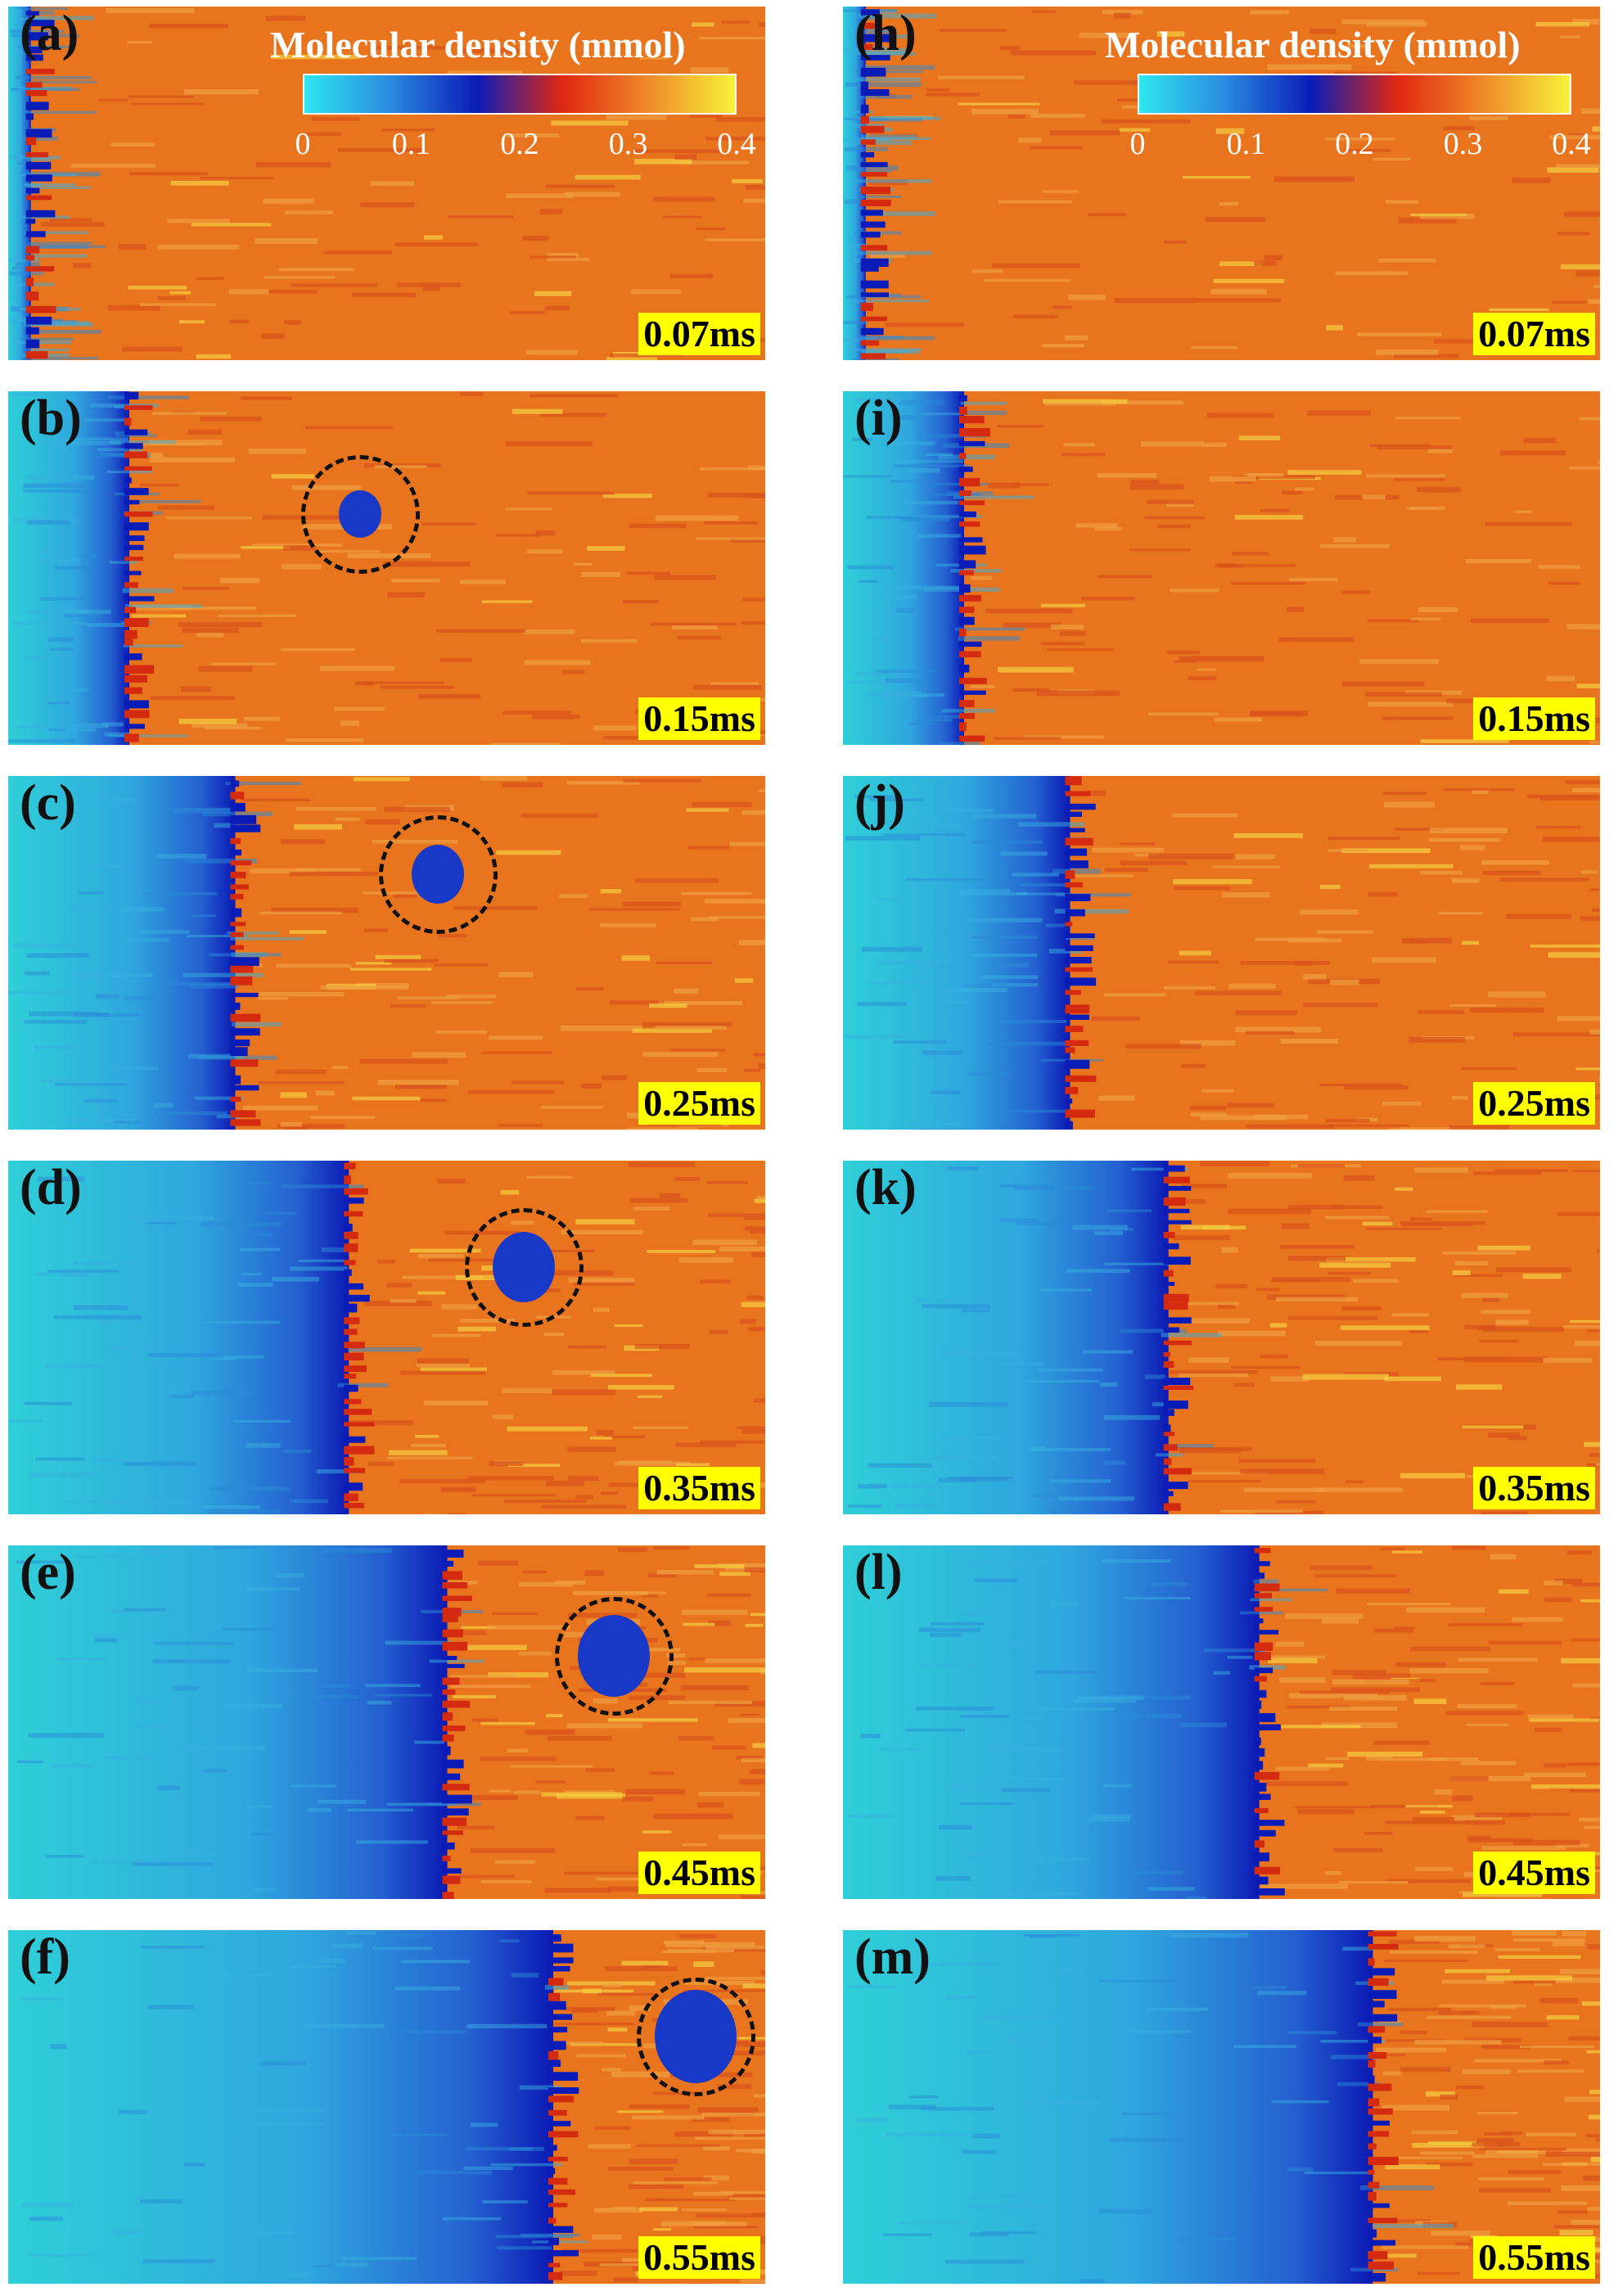 The height and width of the screenshot is (2296, 1618). Describe the element at coordinates (45, 1957) in the screenshot. I see `panel-label: (f)` at that location.